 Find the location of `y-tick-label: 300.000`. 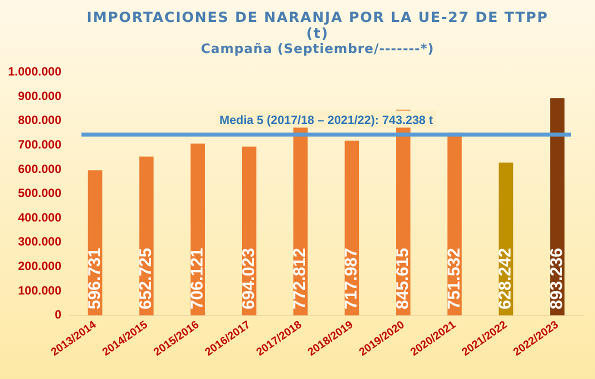

y-tick-label: 300.000 is located at coordinates (40, 241).